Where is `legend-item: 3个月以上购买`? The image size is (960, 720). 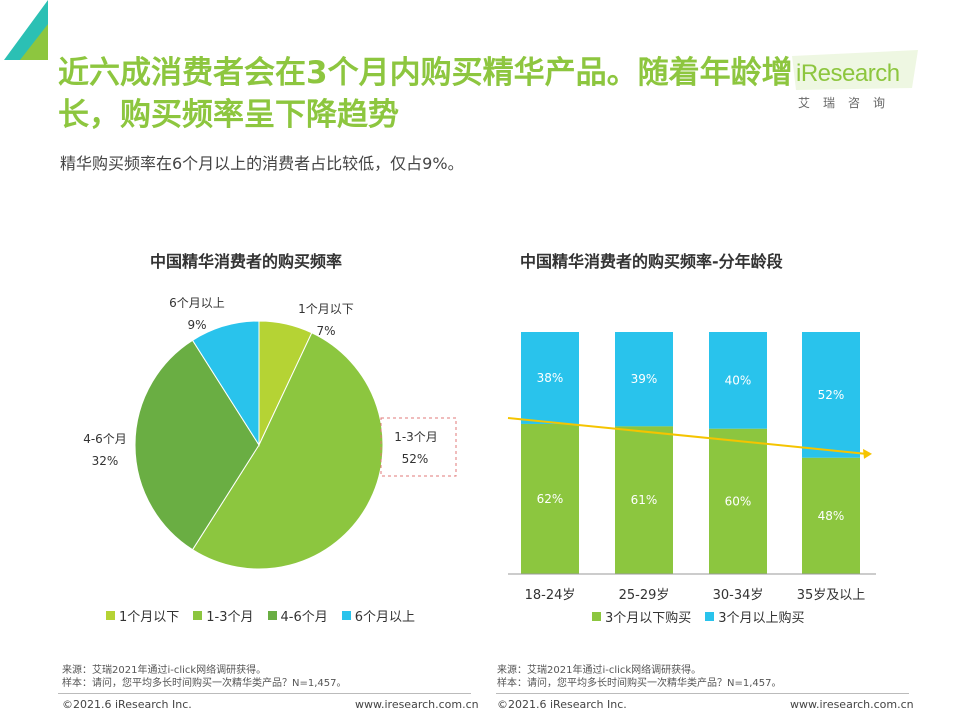
legend-item: 3个月以上购买 is located at coordinates (755, 616).